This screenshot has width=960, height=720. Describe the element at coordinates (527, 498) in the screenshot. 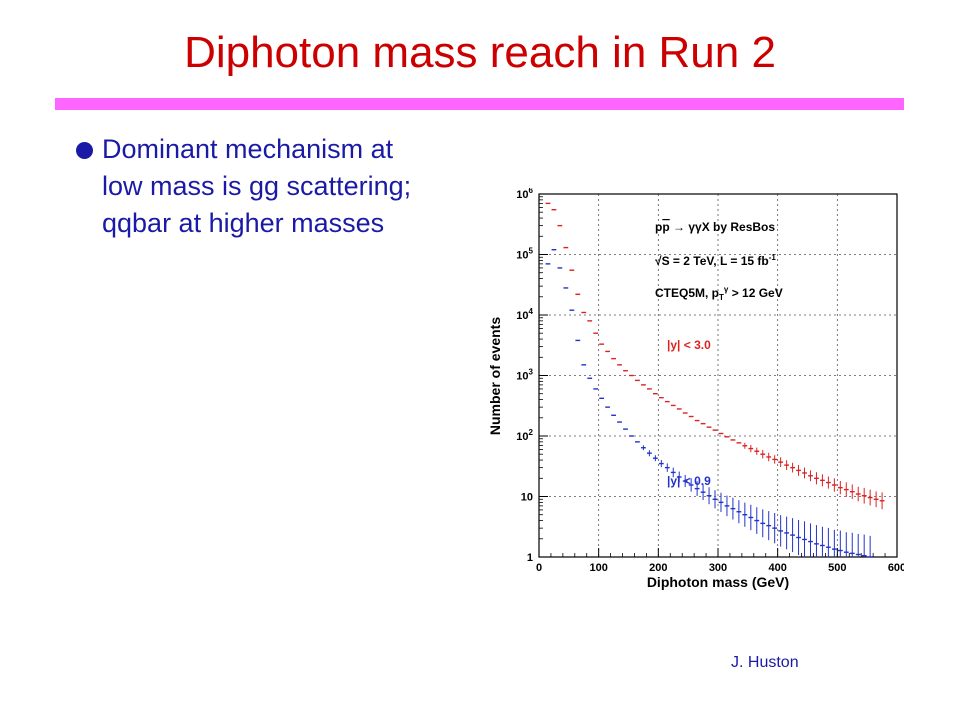

I see `y-tick-label: 10` at that location.